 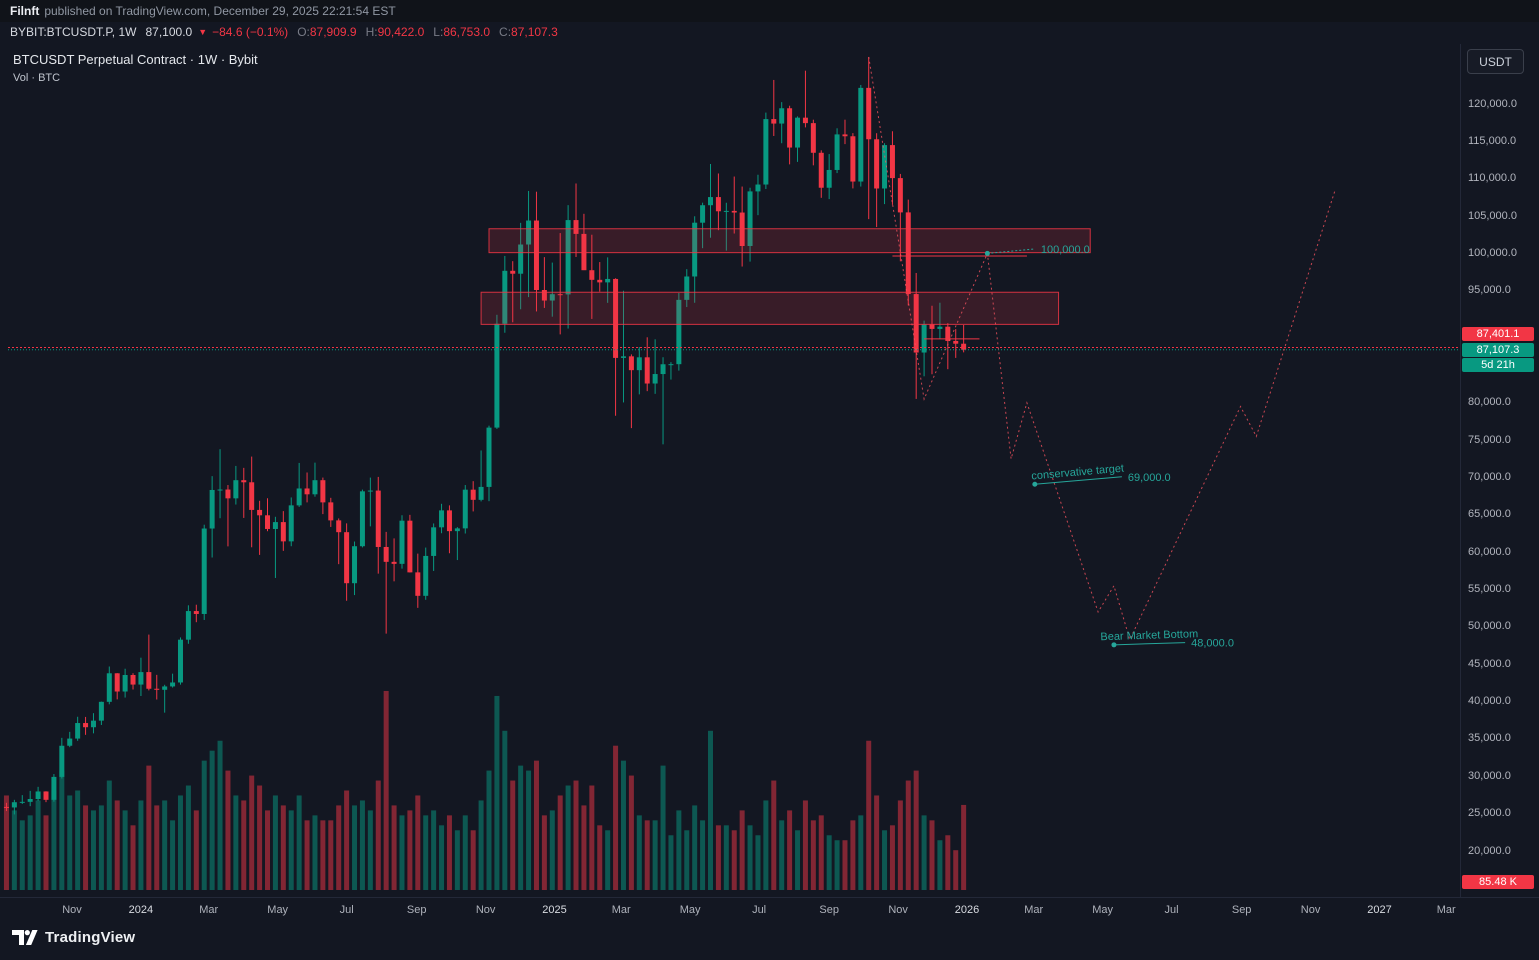 What do you see at coordinates (1078, 473) in the screenshot?
I see `conservative-target-text: conservative target` at bounding box center [1078, 473].